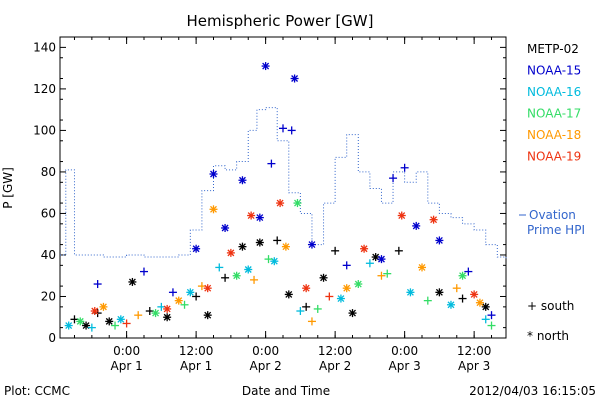 The image size is (600, 400). I want to click on marker-legend-entry: + south, so click(550, 306).